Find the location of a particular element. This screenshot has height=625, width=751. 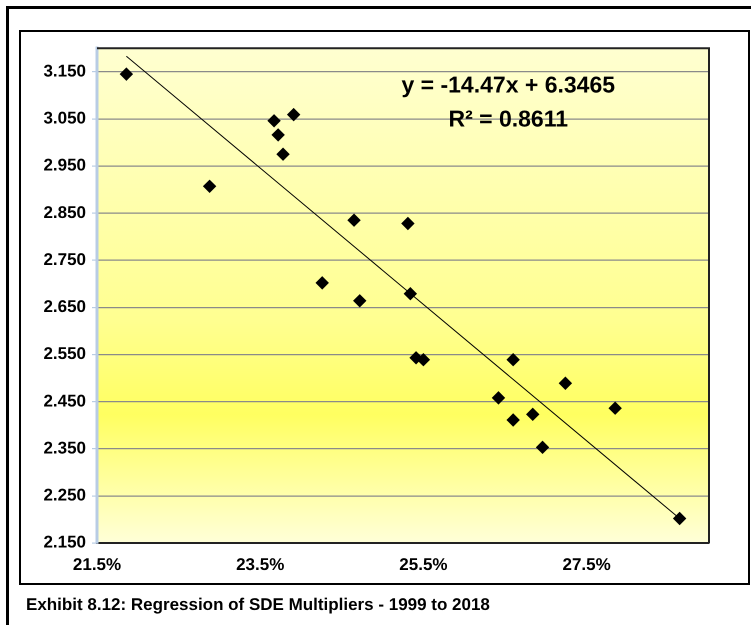

x-tick-label: 23.5% is located at coordinates (260, 564).